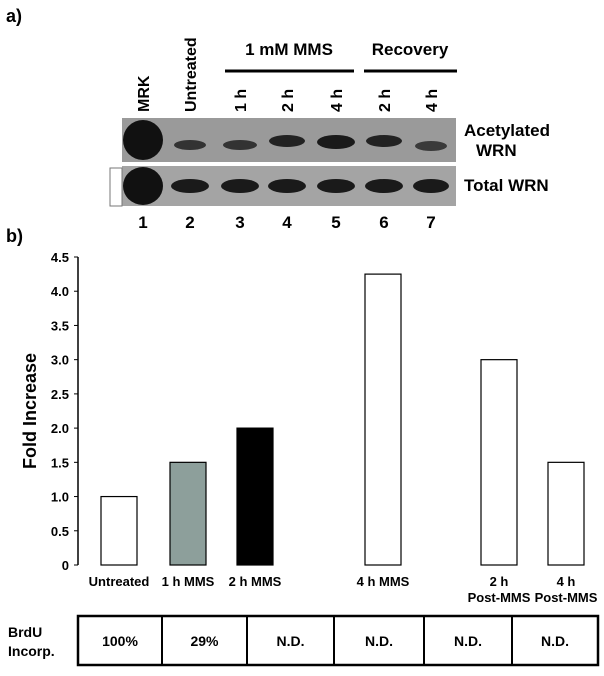 Image resolution: width=604 pixels, height=676 pixels. Describe the element at coordinates (65, 565) in the screenshot. I see `y-tick-label: 0` at that location.